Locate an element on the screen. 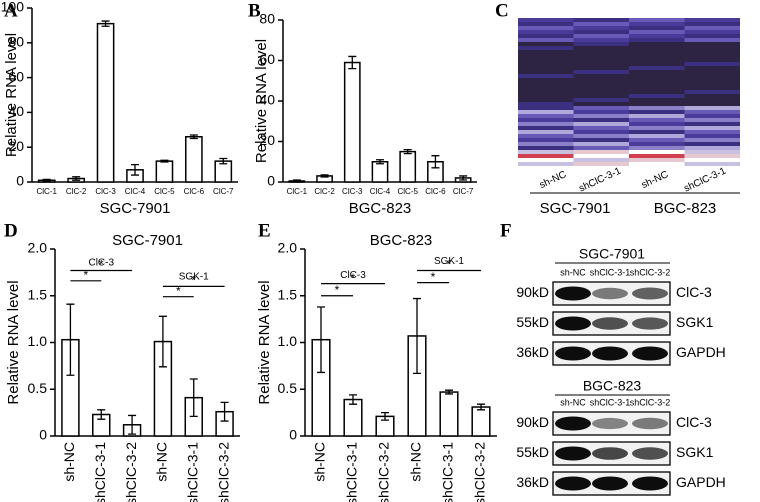  y-tick-label: 80 is located at coordinates (267, 19).